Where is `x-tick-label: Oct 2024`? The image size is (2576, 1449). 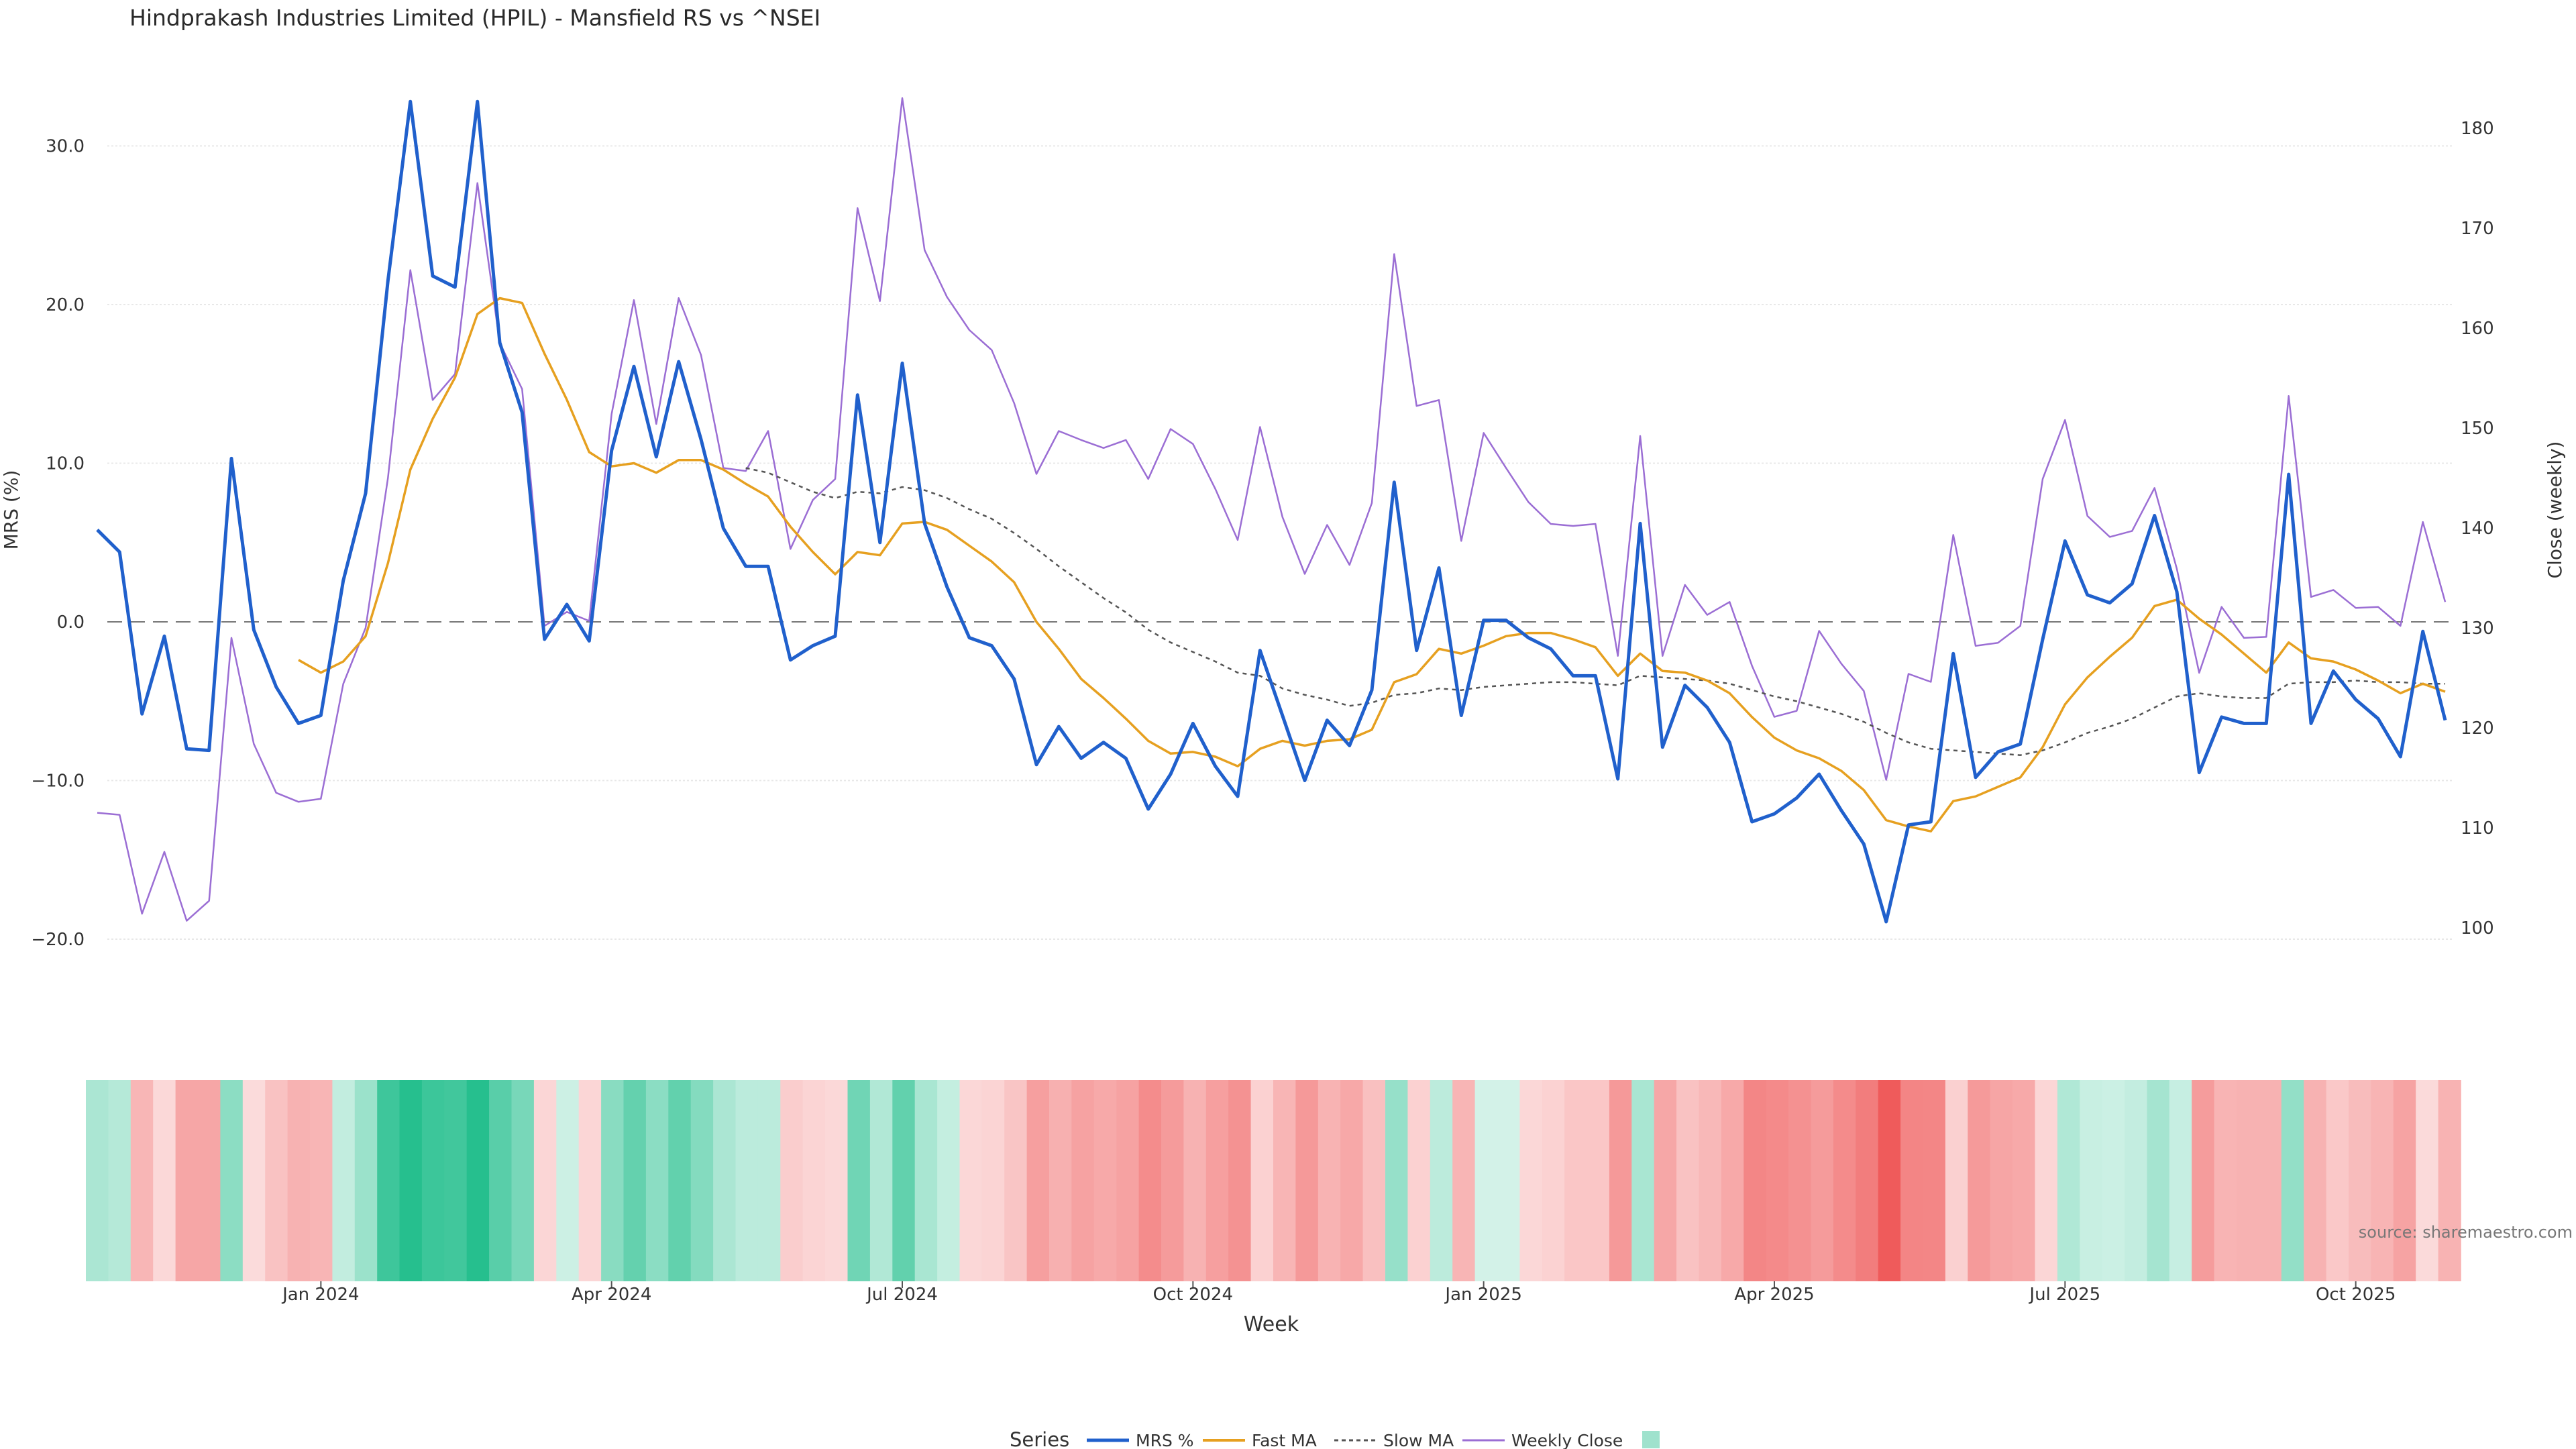 x-tick-label: Oct 2024 is located at coordinates (1193, 1295).